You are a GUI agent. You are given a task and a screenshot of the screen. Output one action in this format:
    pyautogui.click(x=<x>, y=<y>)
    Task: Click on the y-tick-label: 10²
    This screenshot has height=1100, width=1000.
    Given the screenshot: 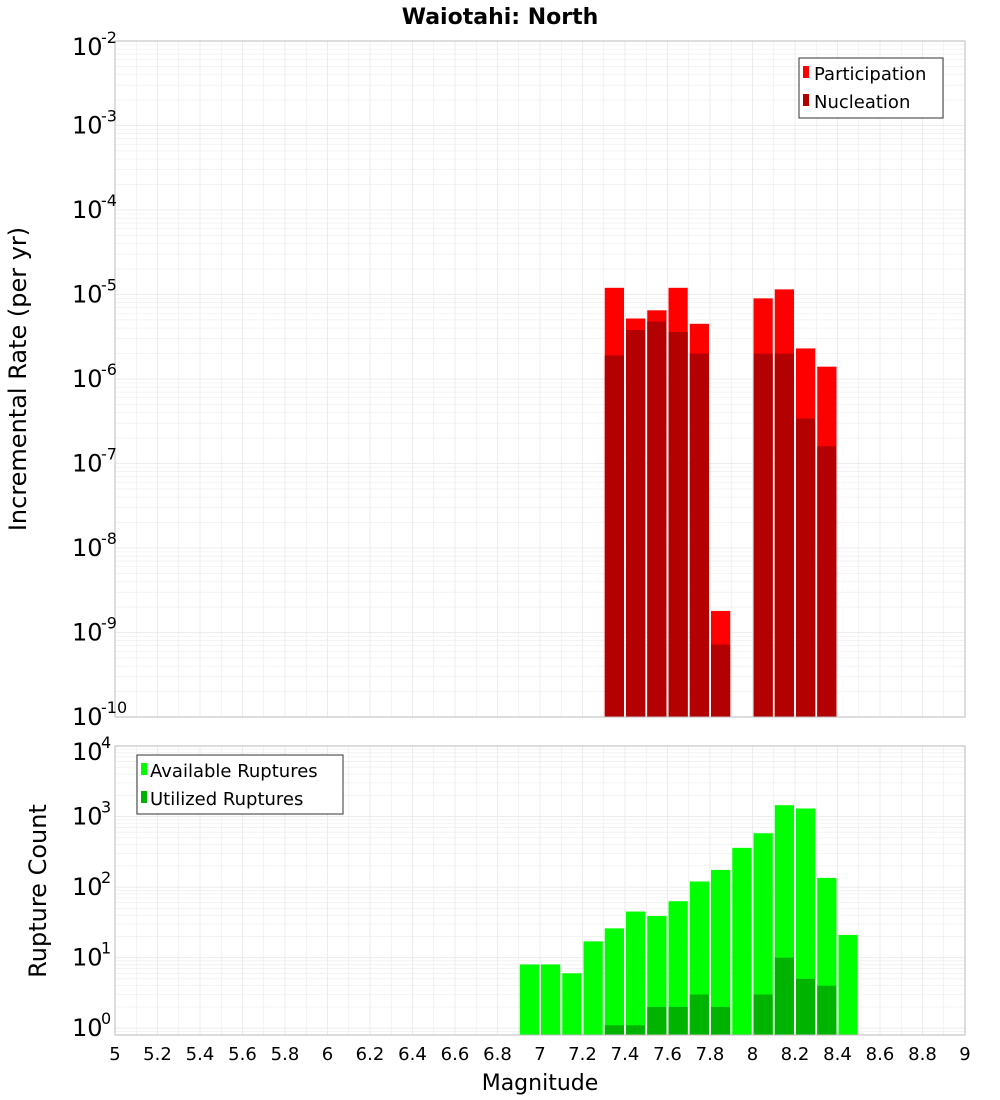 What is the action you would take?
    pyautogui.click(x=91, y=884)
    